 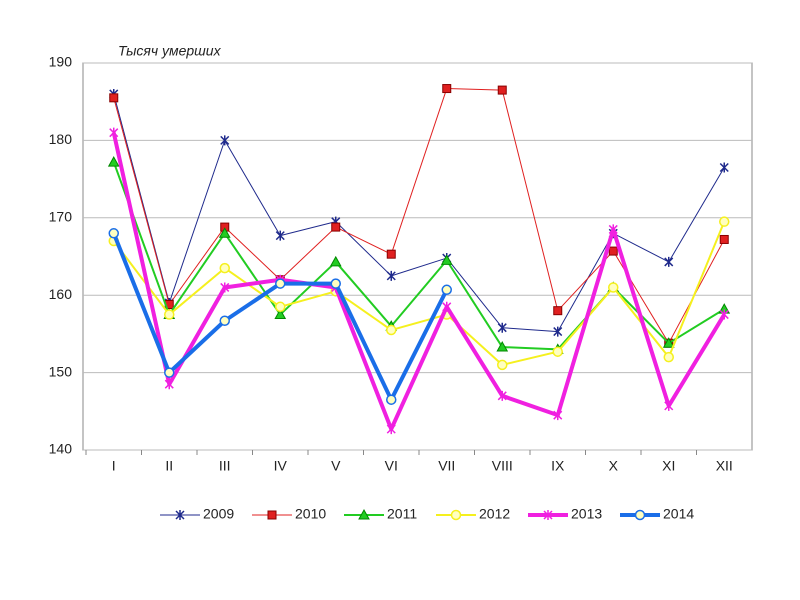 I want to click on x-tick-label: IX, so click(x=558, y=466).